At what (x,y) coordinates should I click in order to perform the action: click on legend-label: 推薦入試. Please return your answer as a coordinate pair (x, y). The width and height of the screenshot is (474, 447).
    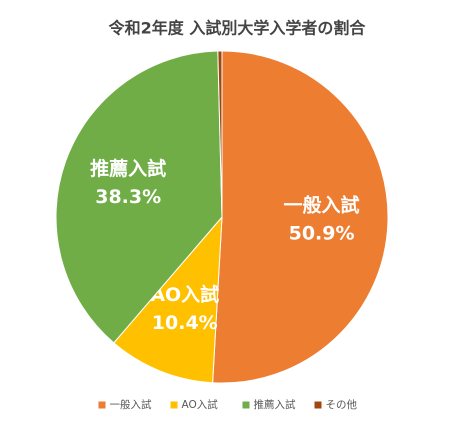
    Looking at the image, I should click on (275, 404).